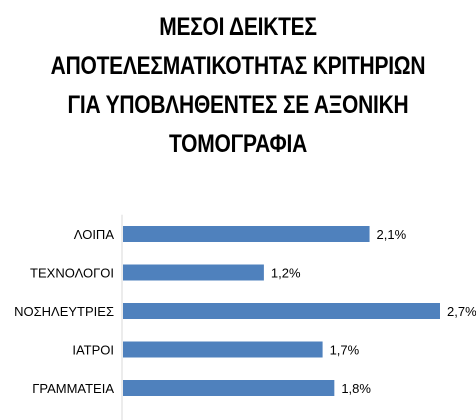  Describe the element at coordinates (345, 350) in the screenshot. I see `bar-data-label: 1,7%` at that location.